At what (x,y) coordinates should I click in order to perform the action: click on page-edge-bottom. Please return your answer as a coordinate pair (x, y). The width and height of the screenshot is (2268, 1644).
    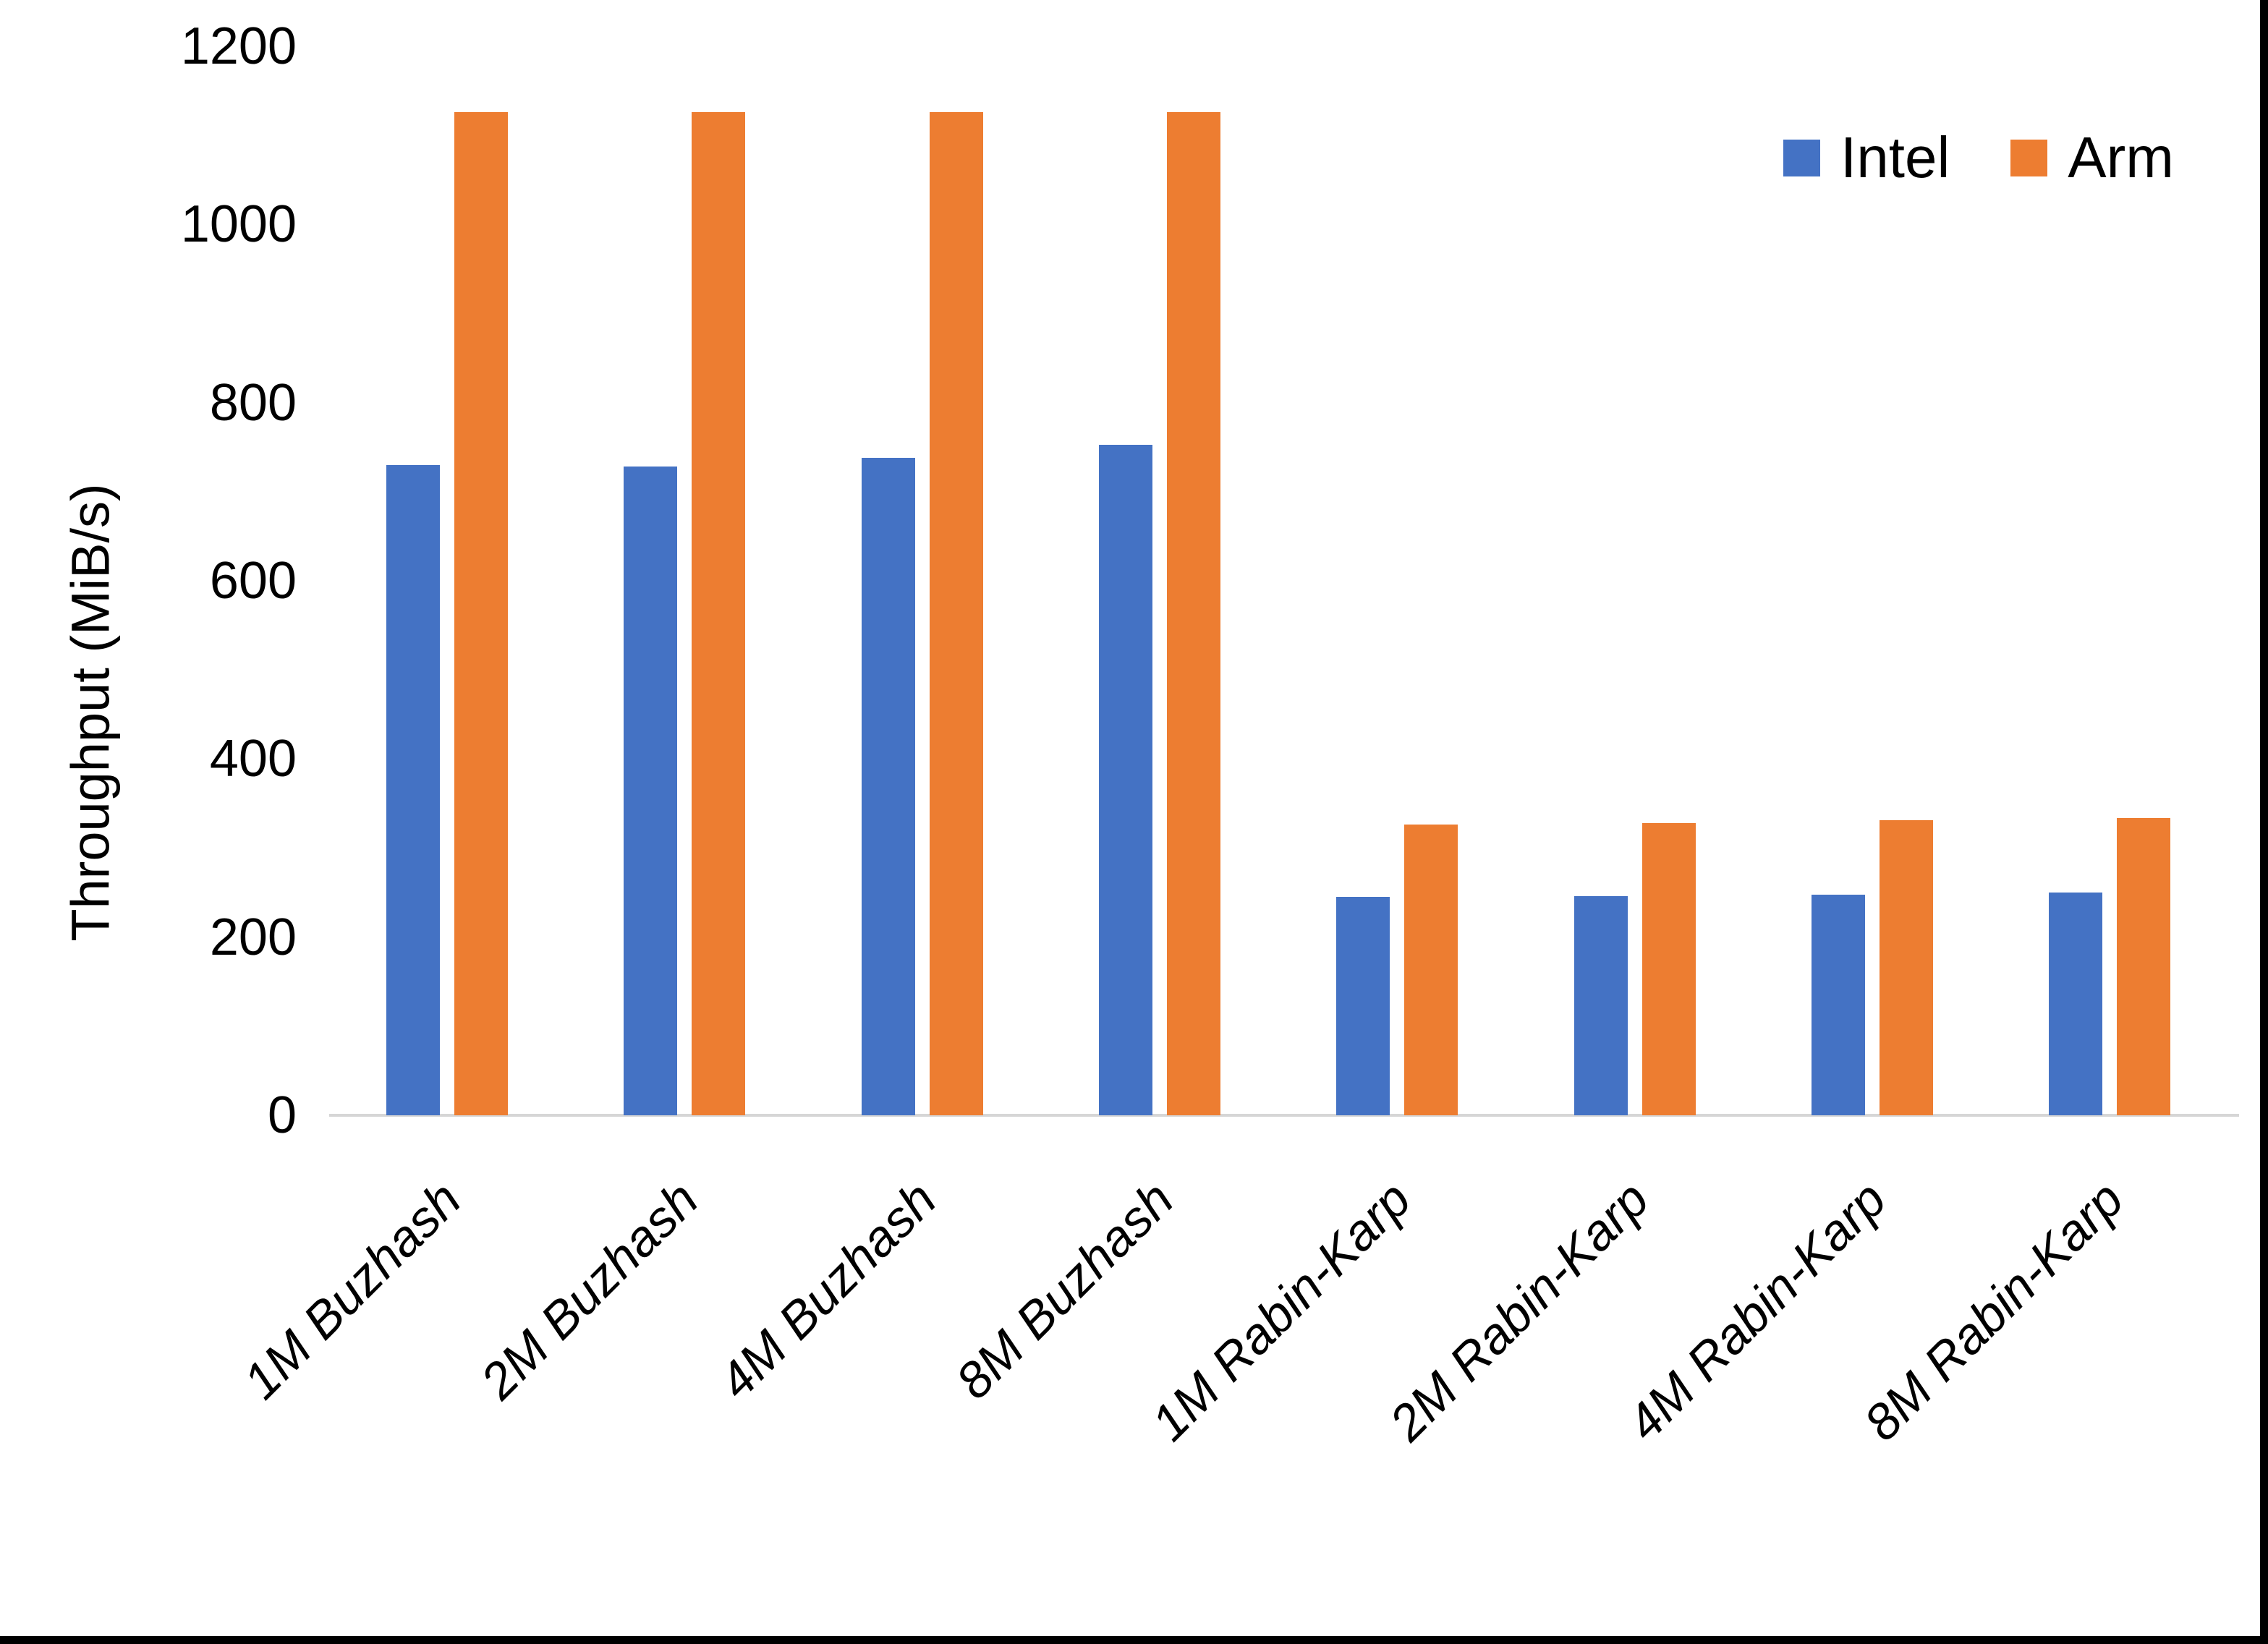
    Looking at the image, I should click on (1134, 1640).